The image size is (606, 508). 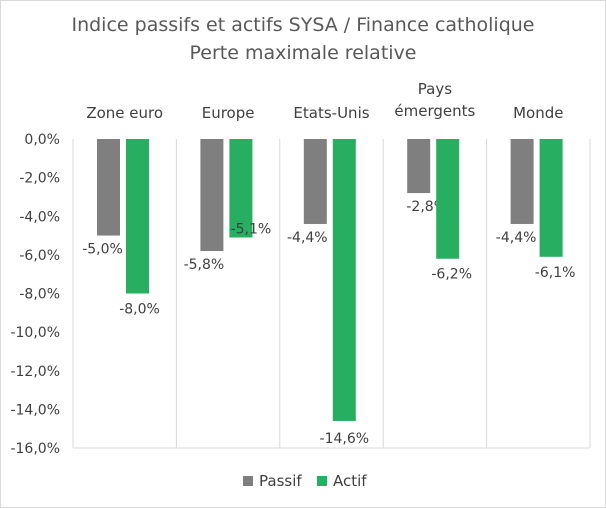 I want to click on data-label: -6,1%, so click(x=555, y=273).